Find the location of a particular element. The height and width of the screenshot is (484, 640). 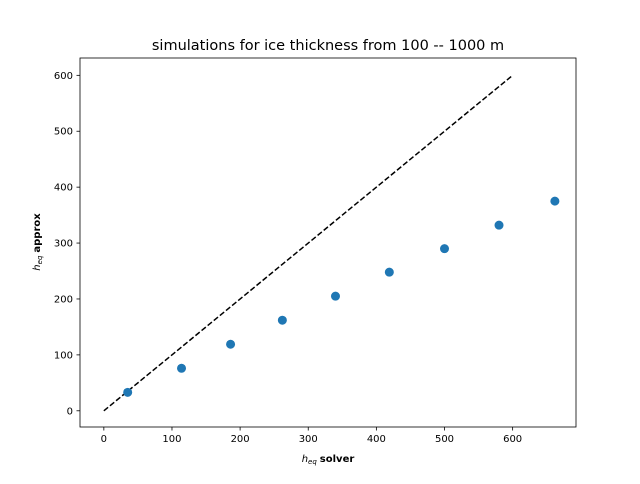

y-tick-label: 600 is located at coordinates (63, 76).